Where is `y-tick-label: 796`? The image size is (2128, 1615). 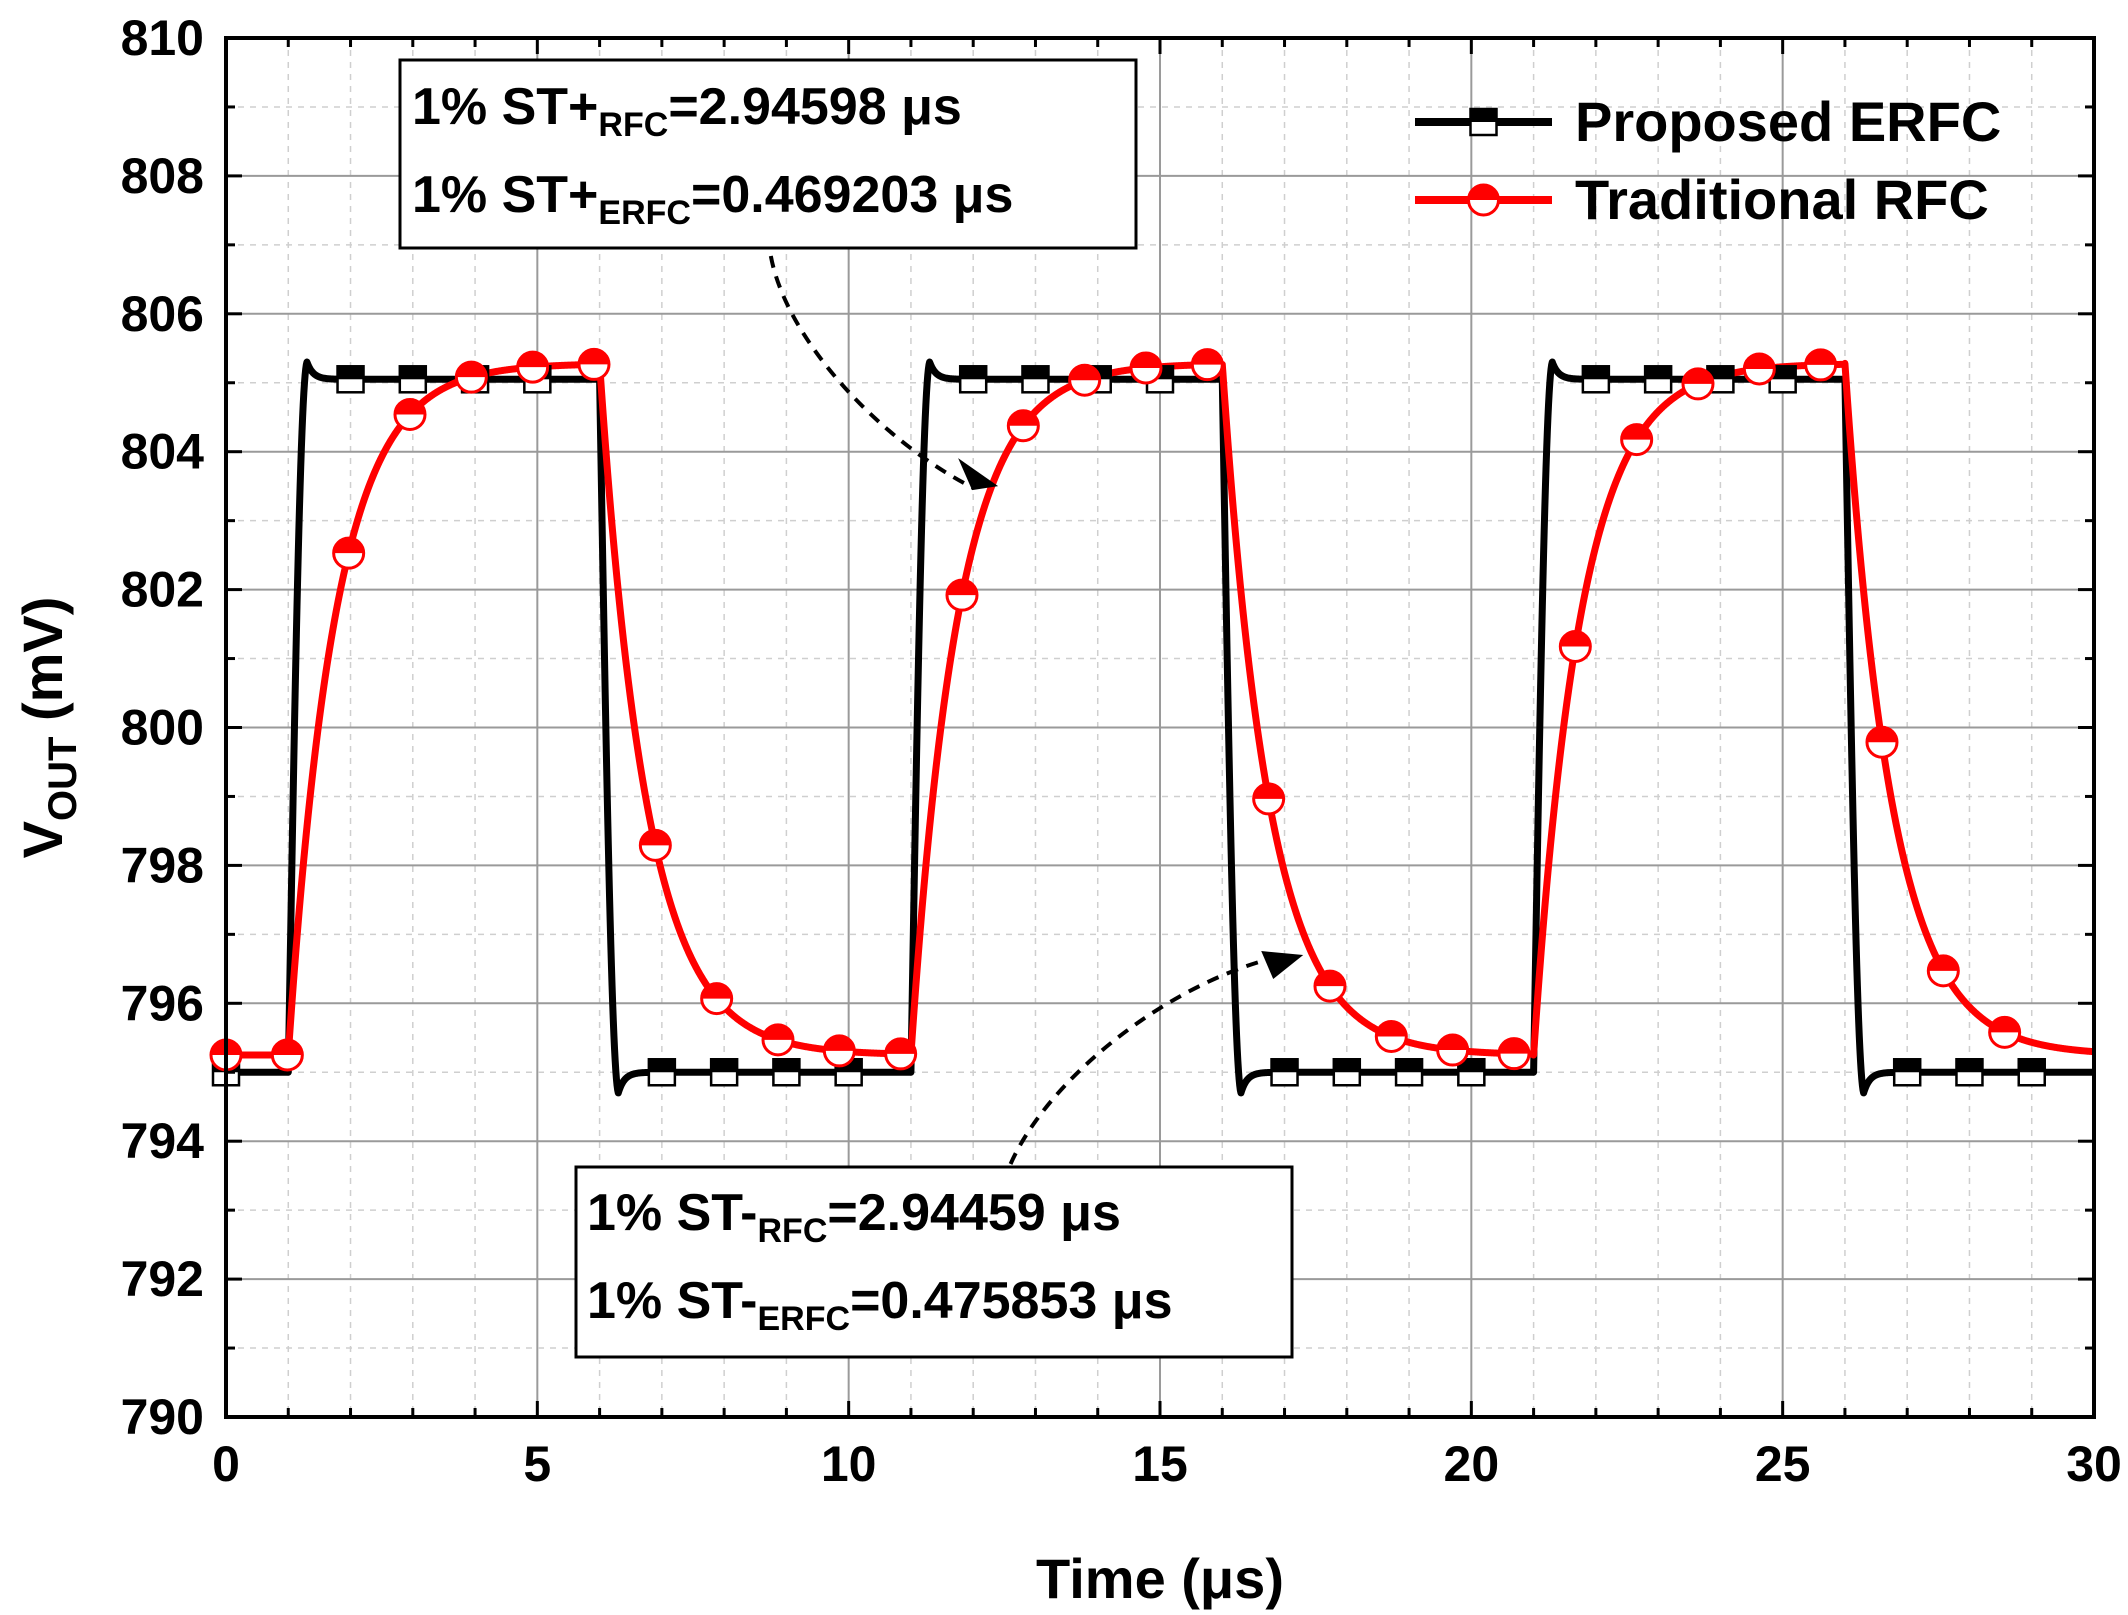
y-tick-label: 796 is located at coordinates (162, 1003).